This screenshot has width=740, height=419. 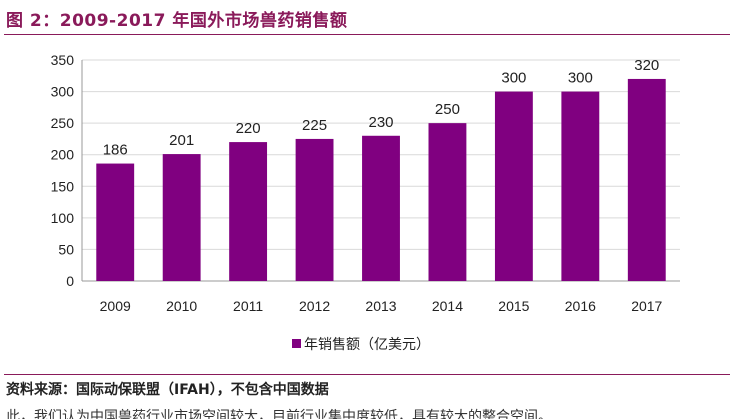 I want to click on legend-swatch, so click(x=296, y=343).